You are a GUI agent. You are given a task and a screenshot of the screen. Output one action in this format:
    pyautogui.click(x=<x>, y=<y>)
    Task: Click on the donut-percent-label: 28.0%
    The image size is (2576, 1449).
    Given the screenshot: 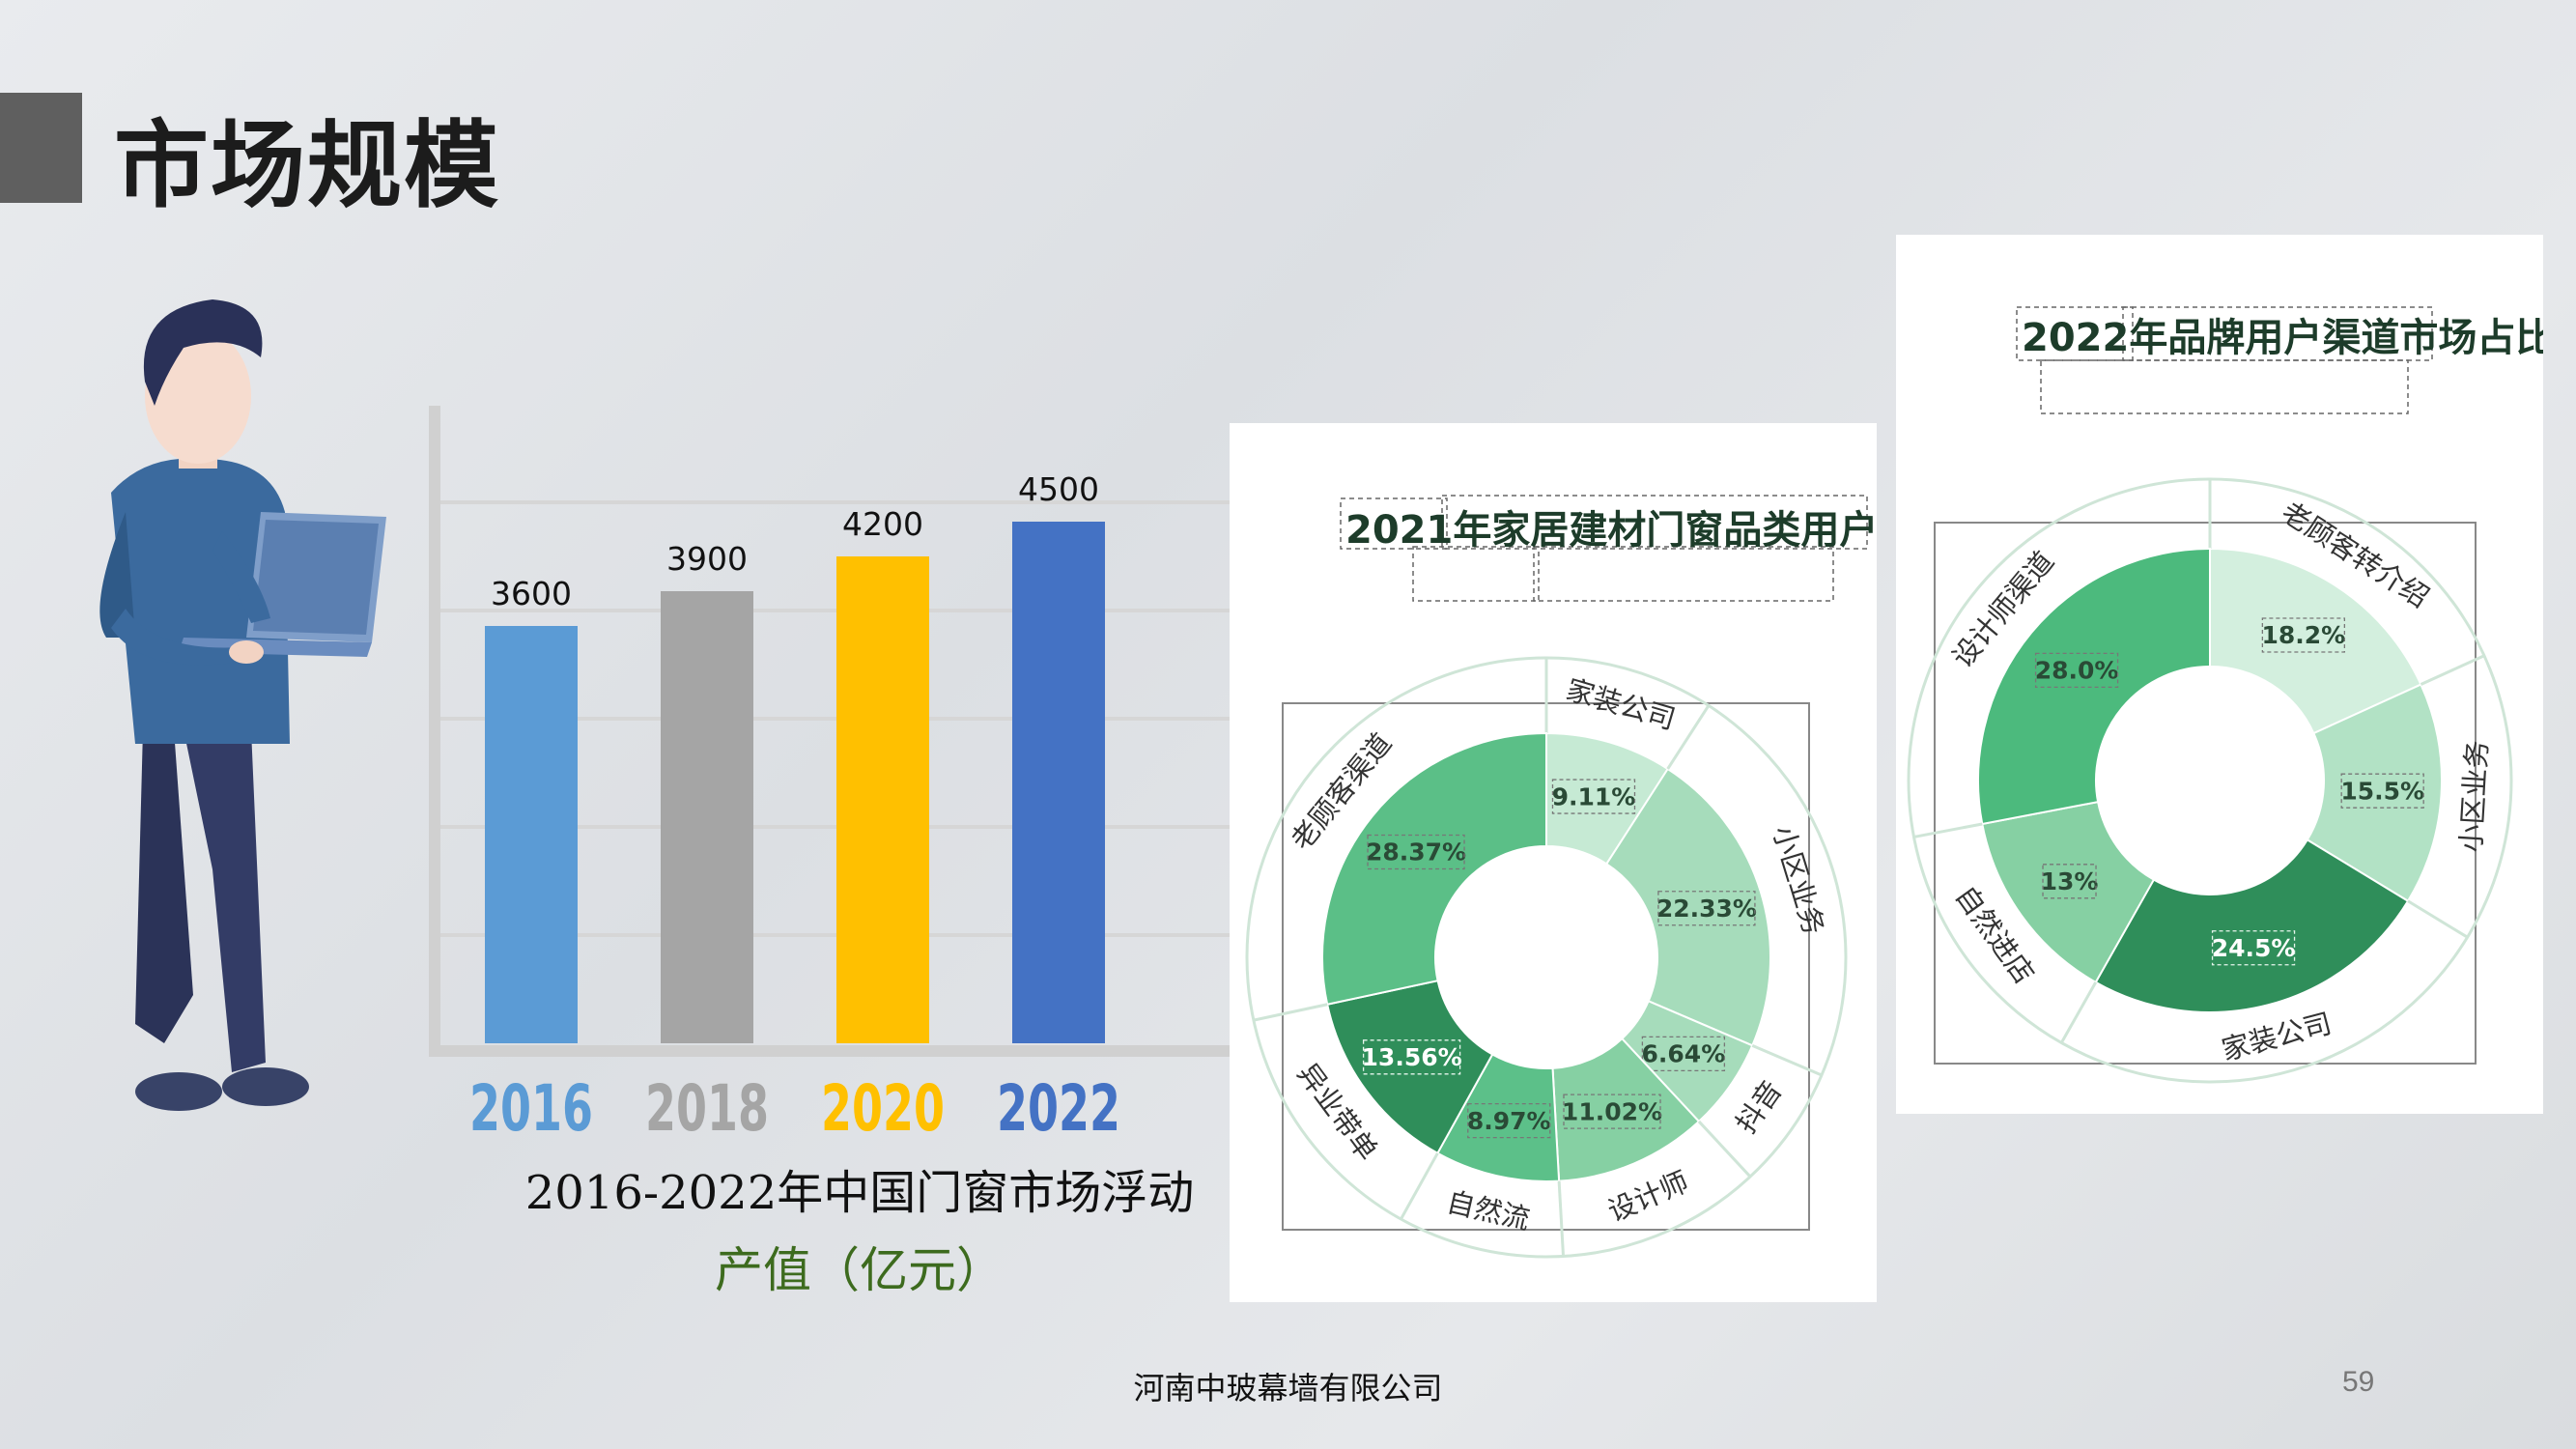 What is the action you would take?
    pyautogui.click(x=2077, y=671)
    